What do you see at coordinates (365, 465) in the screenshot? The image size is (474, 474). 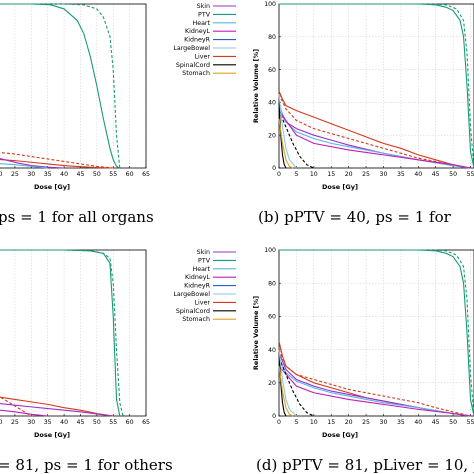 I see `caption-d: (d) pPTV = 81, pLiver = 10, ps =` at bounding box center [365, 465].